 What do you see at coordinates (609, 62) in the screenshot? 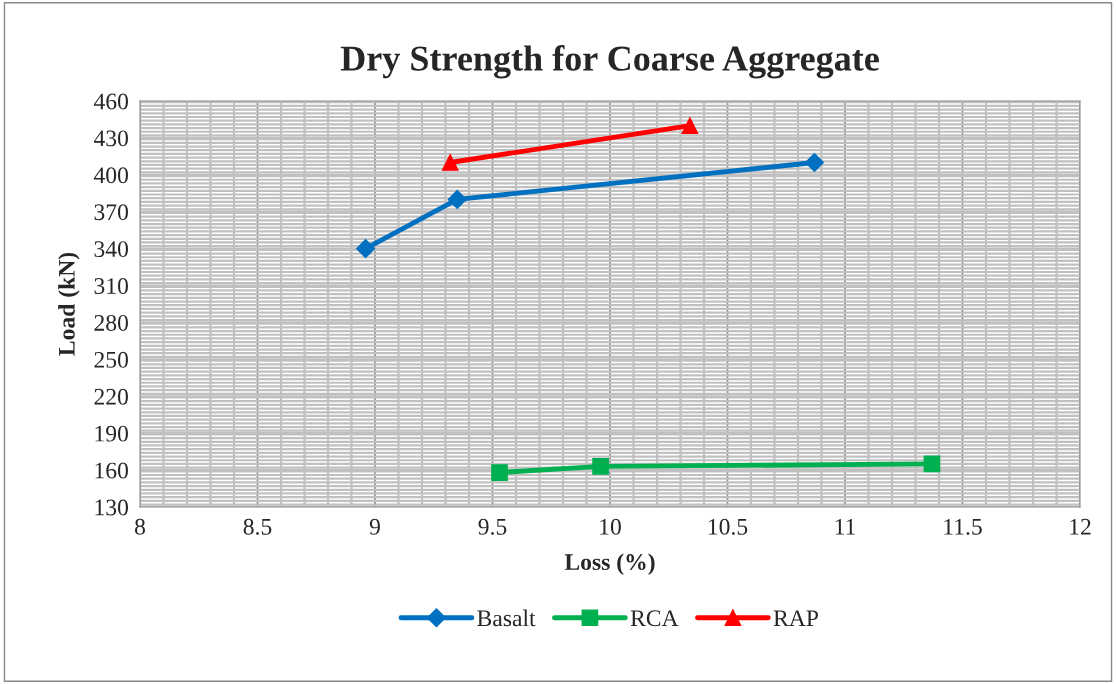
I see `chart-title: Dry Strength for Coarse Aggregate` at bounding box center [609, 62].